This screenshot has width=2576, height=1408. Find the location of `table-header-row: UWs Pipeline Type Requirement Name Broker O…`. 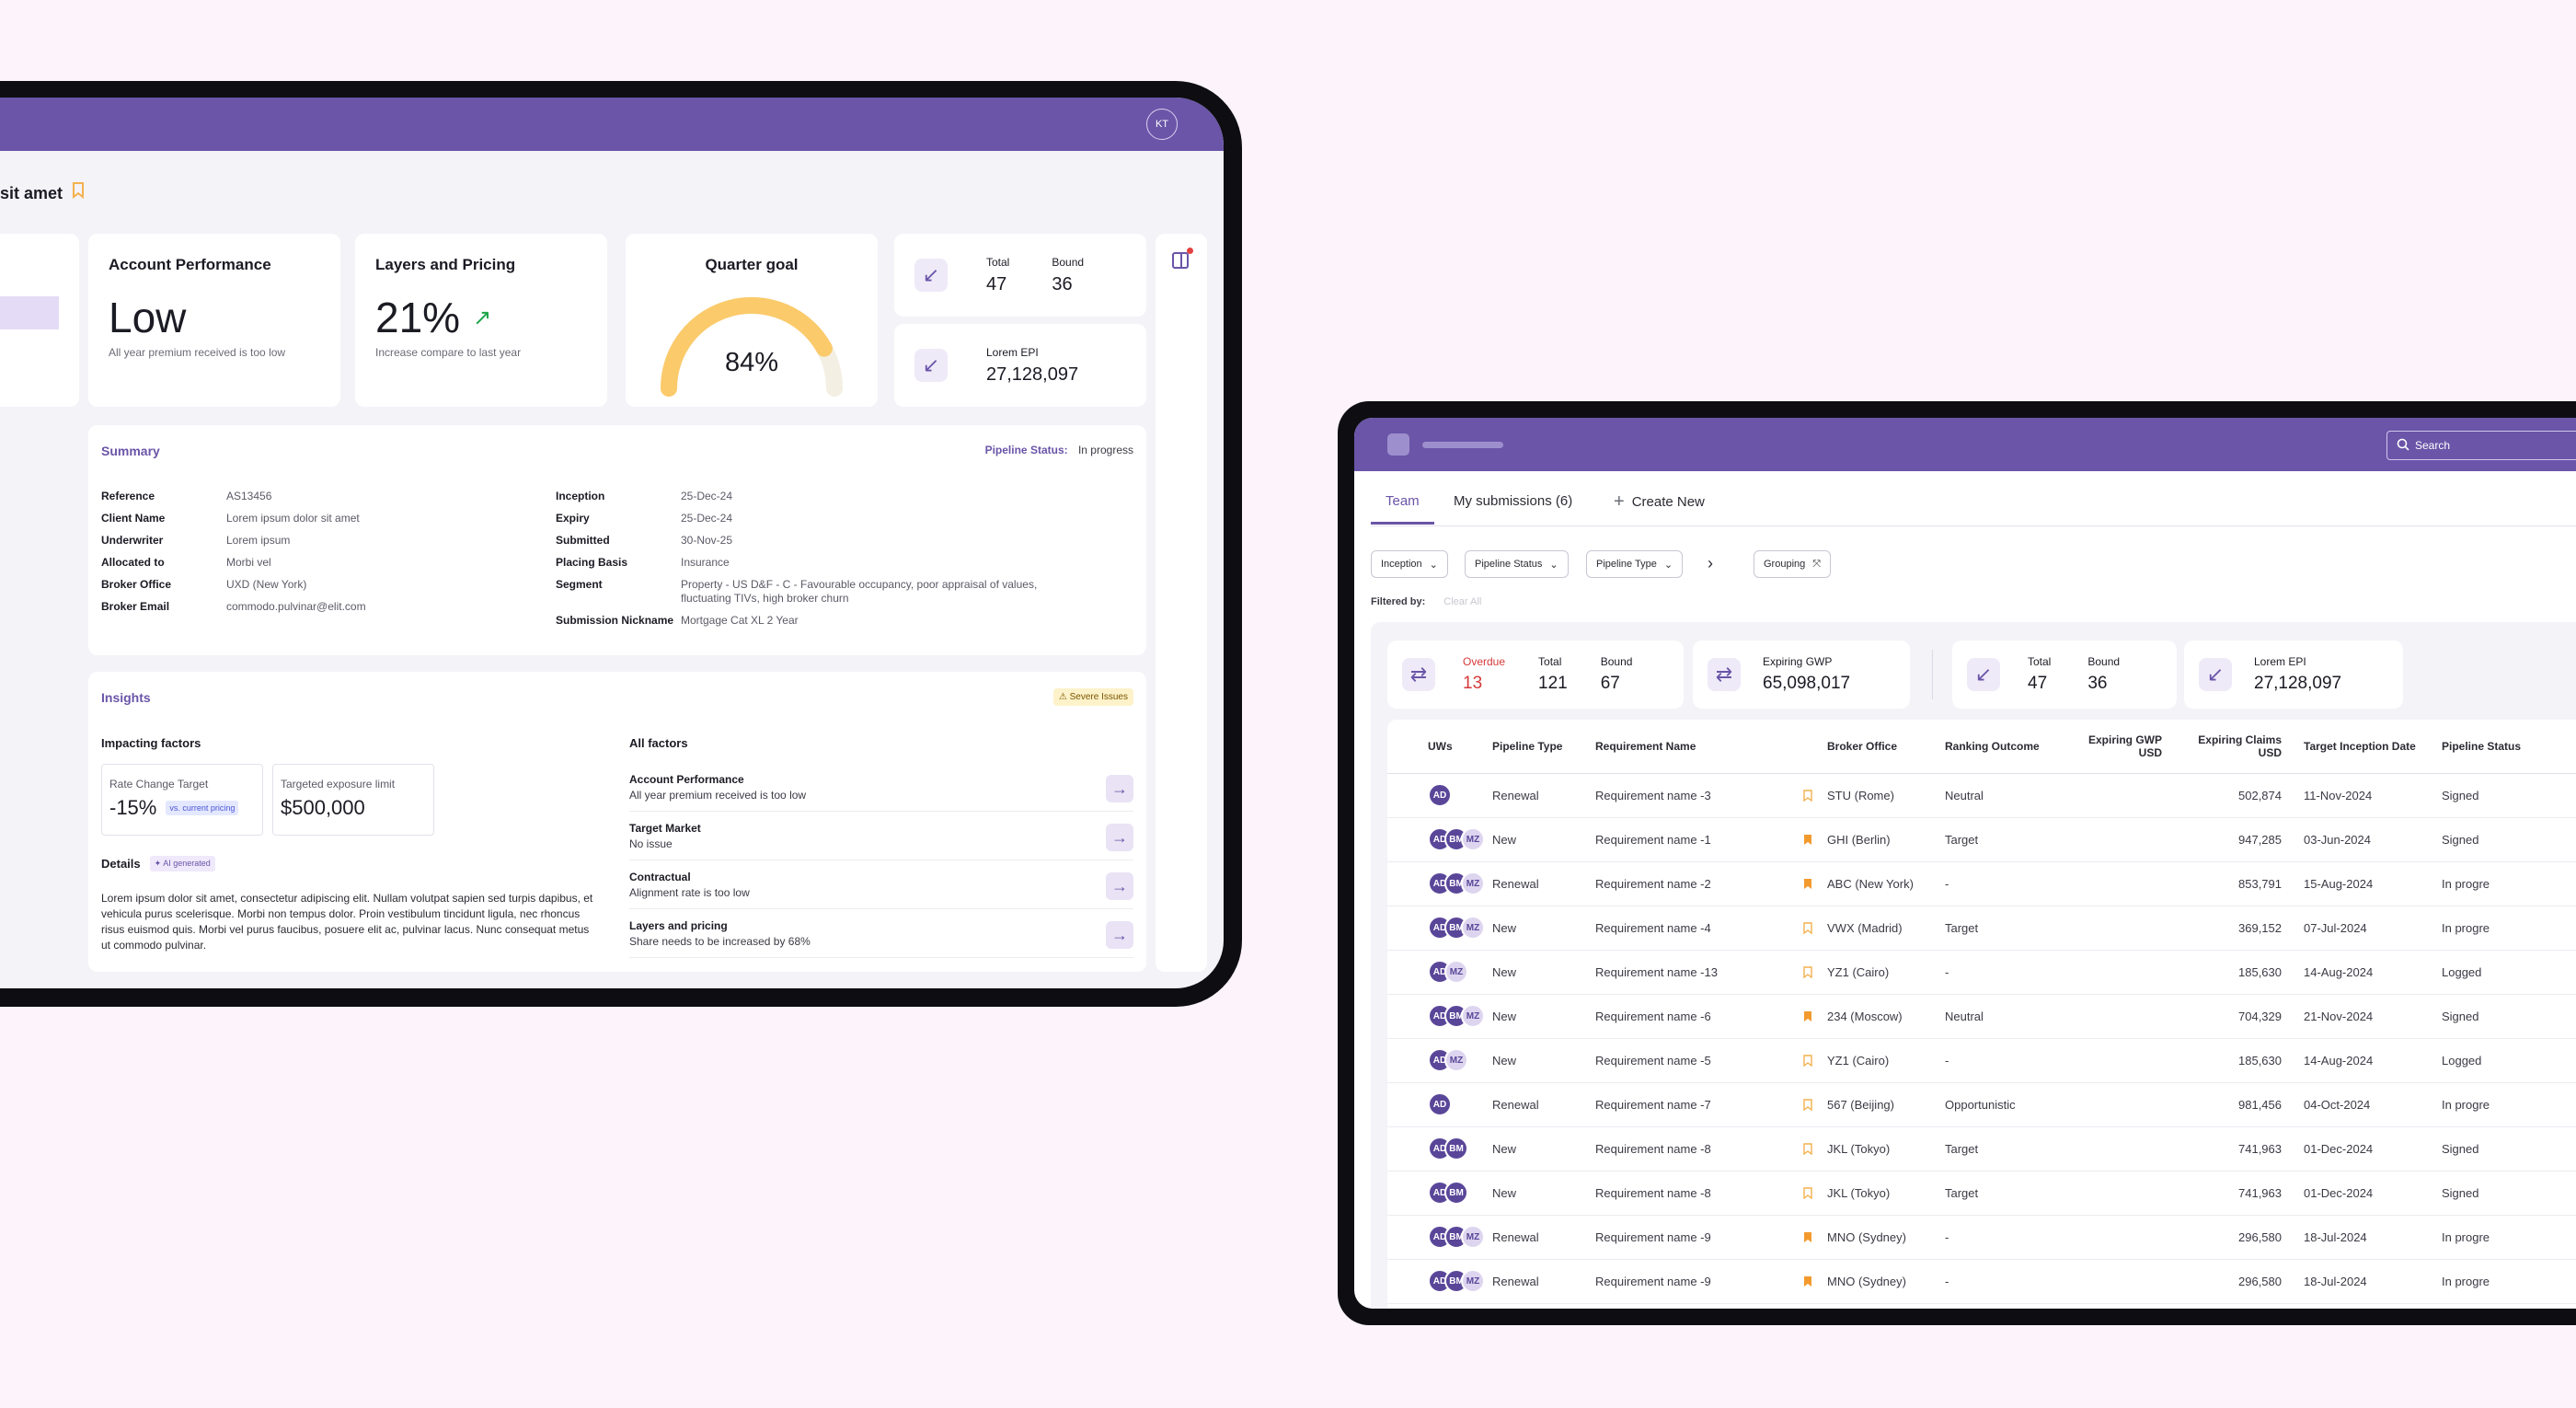

table-header-row: UWs Pipeline Type Requirement Name Broker O… is located at coordinates (1982, 747).